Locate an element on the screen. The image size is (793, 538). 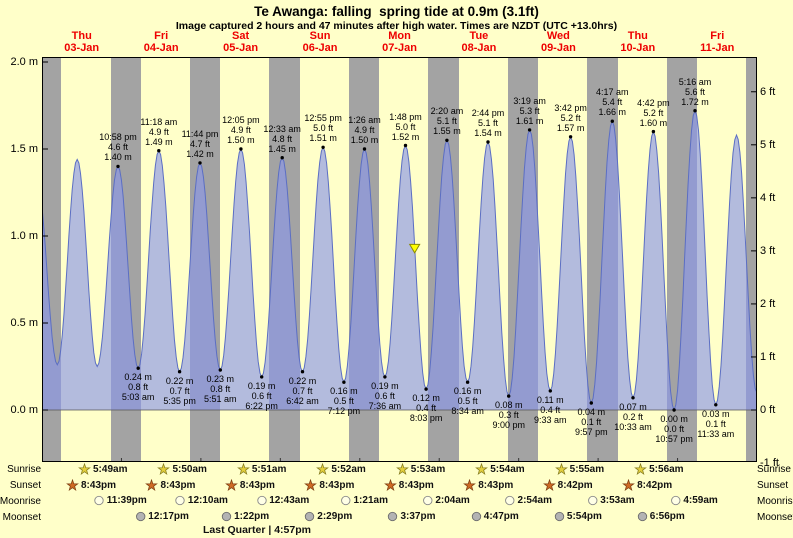
moonset-time: 1:22pm is located at coordinates (252, 516).